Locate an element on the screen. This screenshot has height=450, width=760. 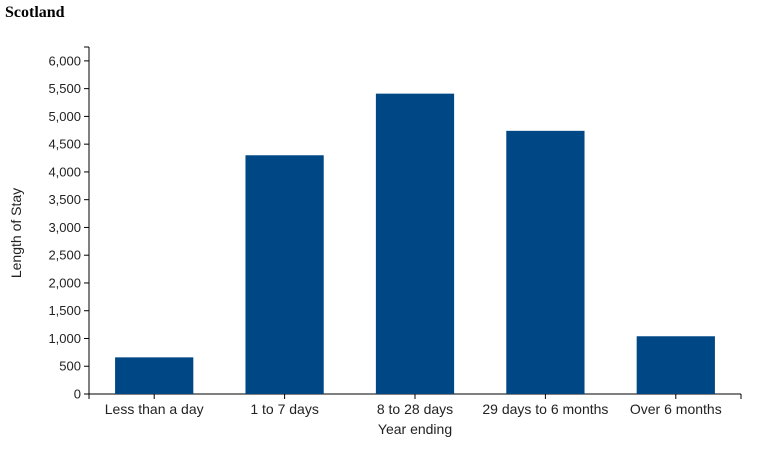
y-tick-label: 1,000 is located at coordinates (64, 338).